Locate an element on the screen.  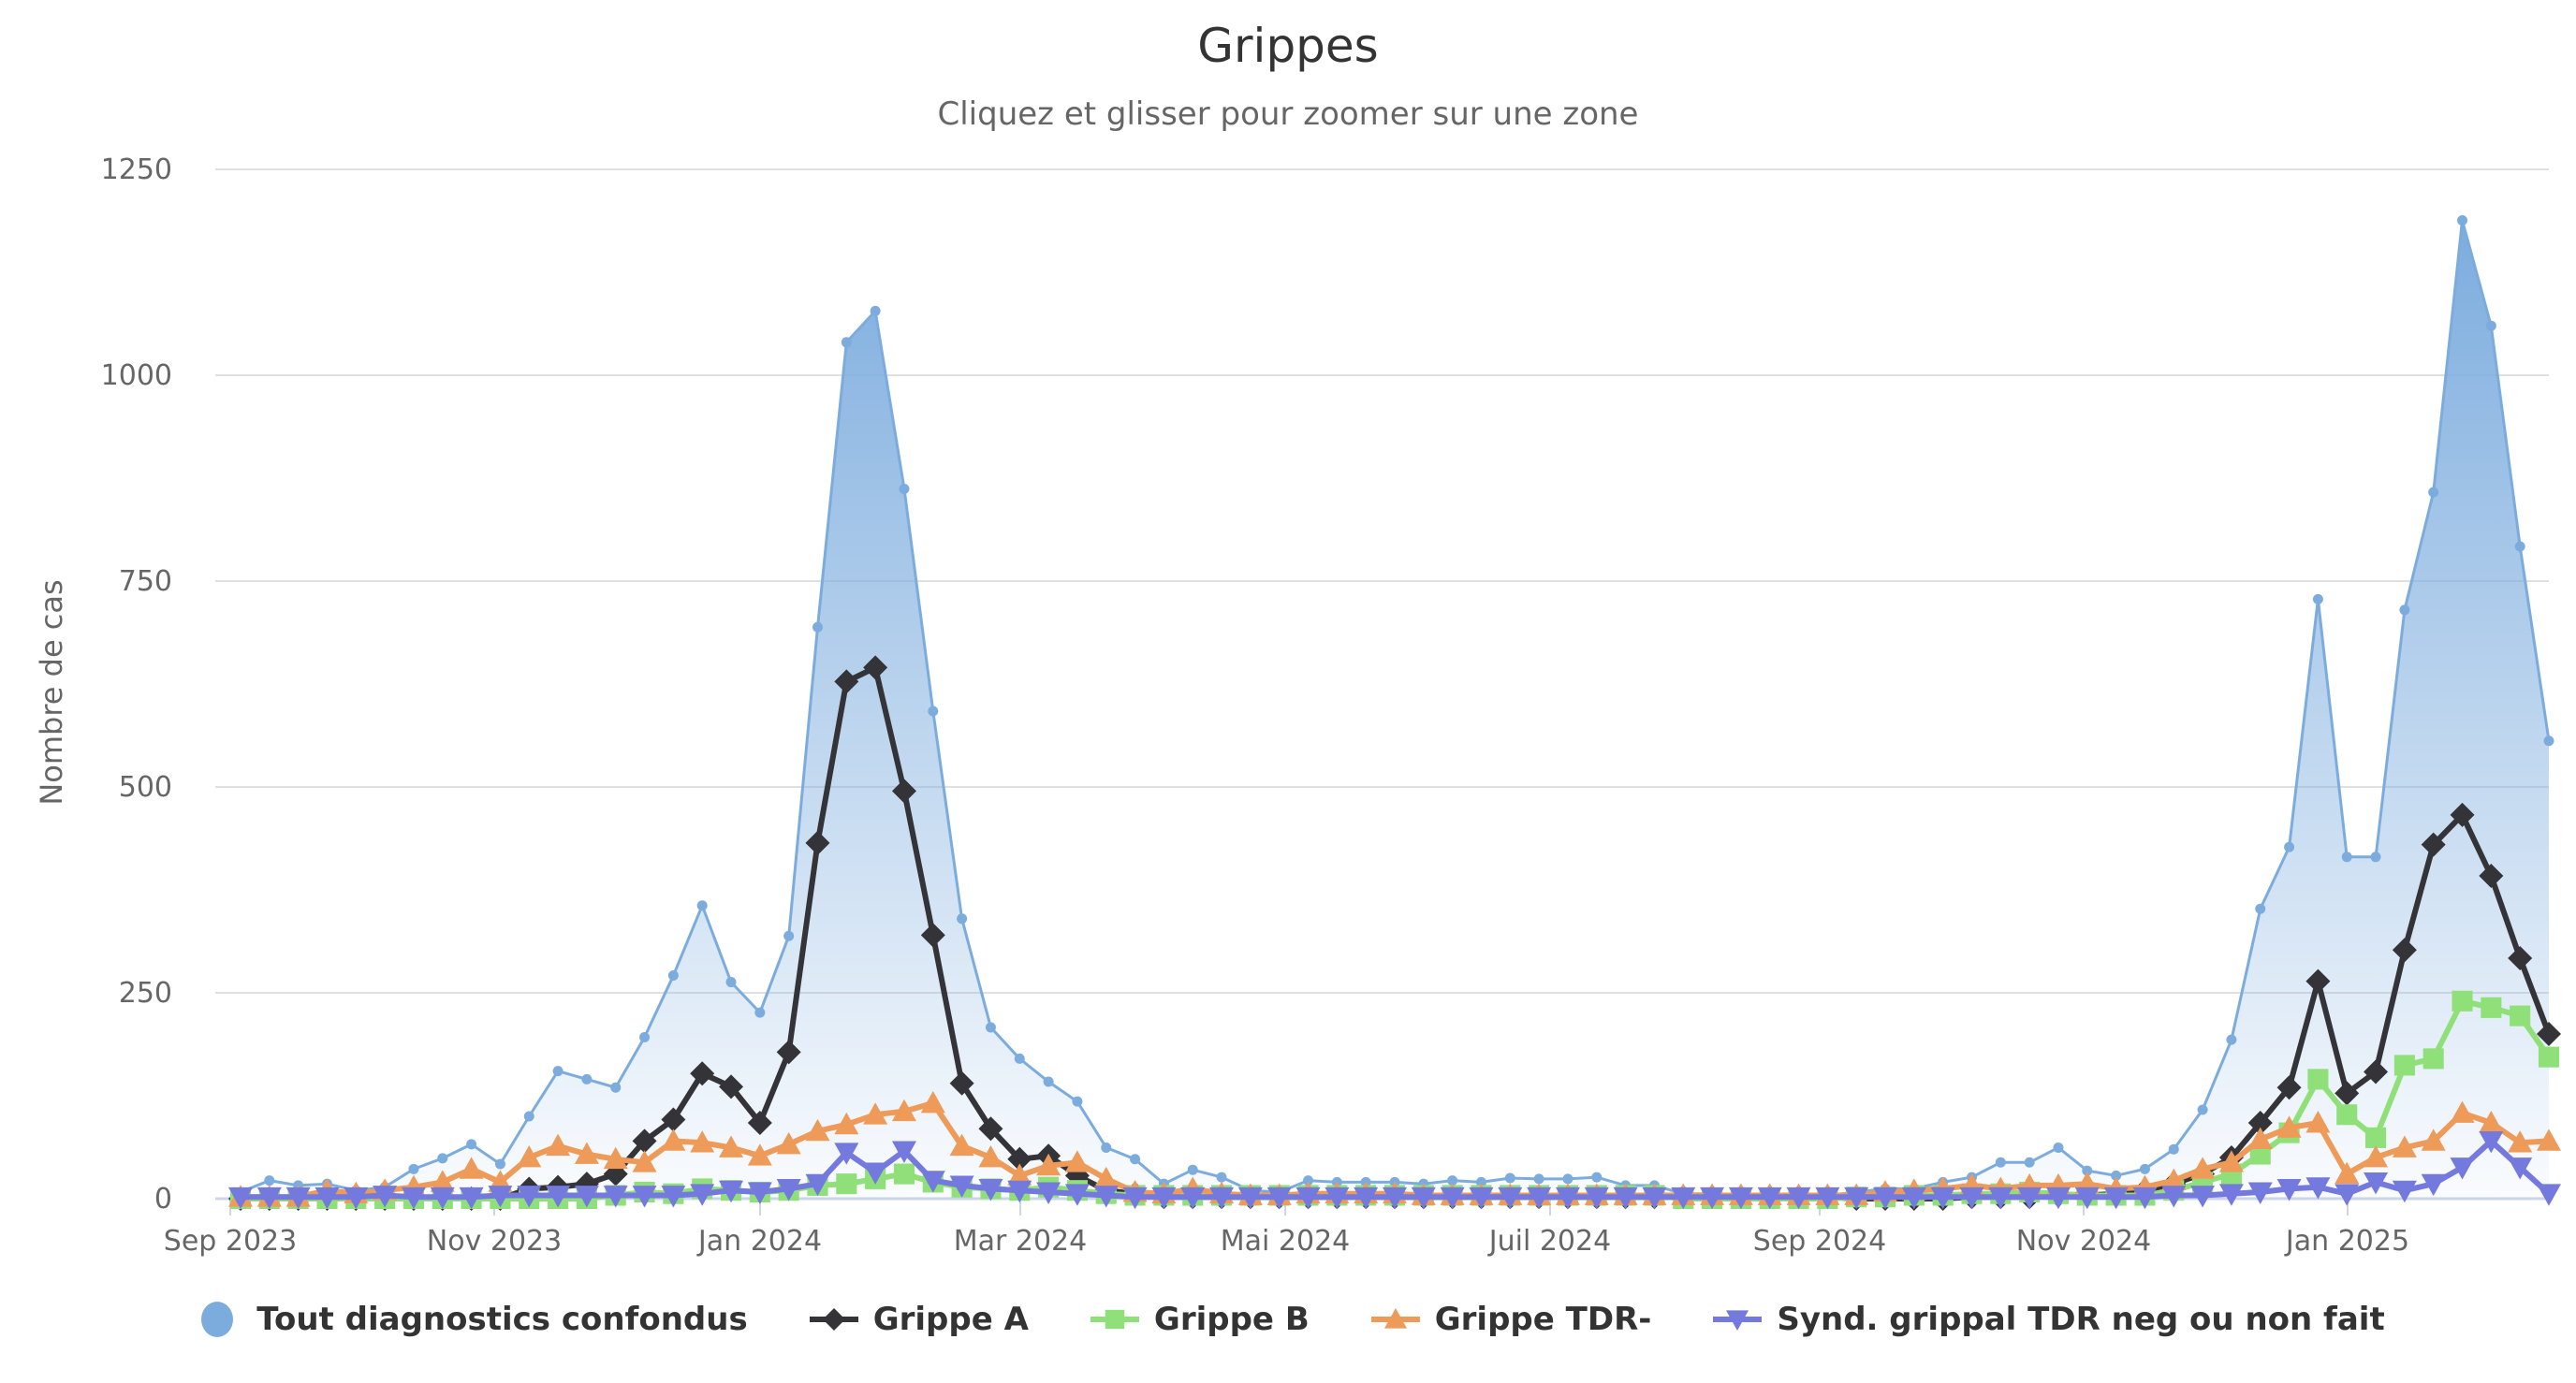
legend-item-grippe-tdr-: Grippe TDR- is located at coordinates (1510, 1319).